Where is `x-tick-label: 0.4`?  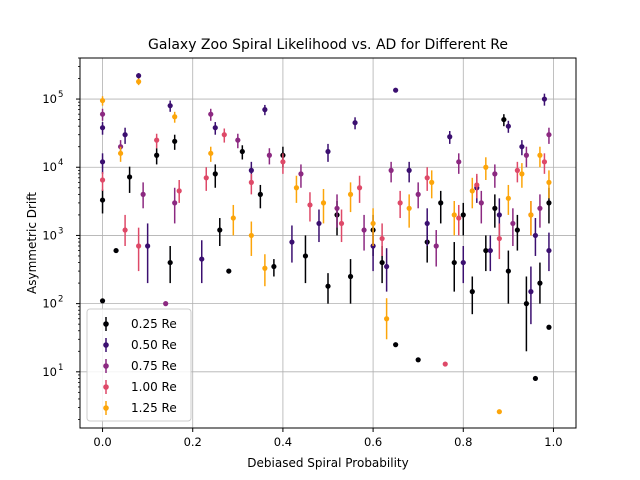 x-tick-label: 0.4 is located at coordinates (283, 442).